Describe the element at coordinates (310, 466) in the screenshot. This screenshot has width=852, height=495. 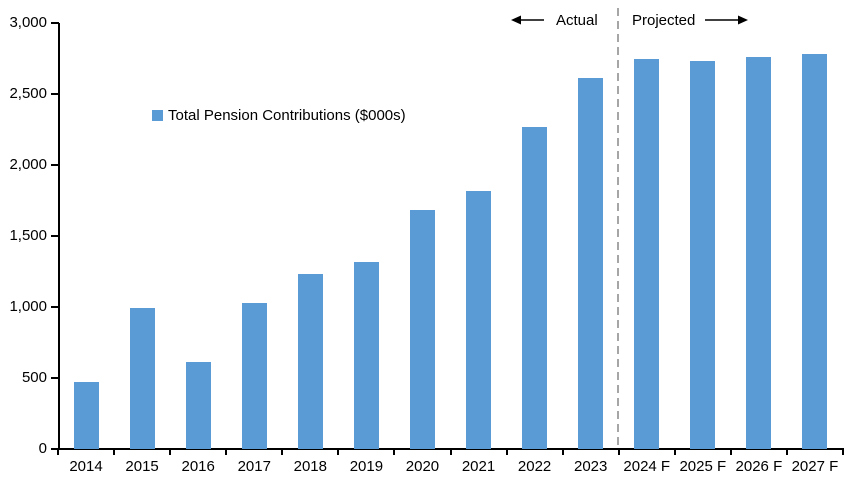
I see `category-label: 2018` at that location.